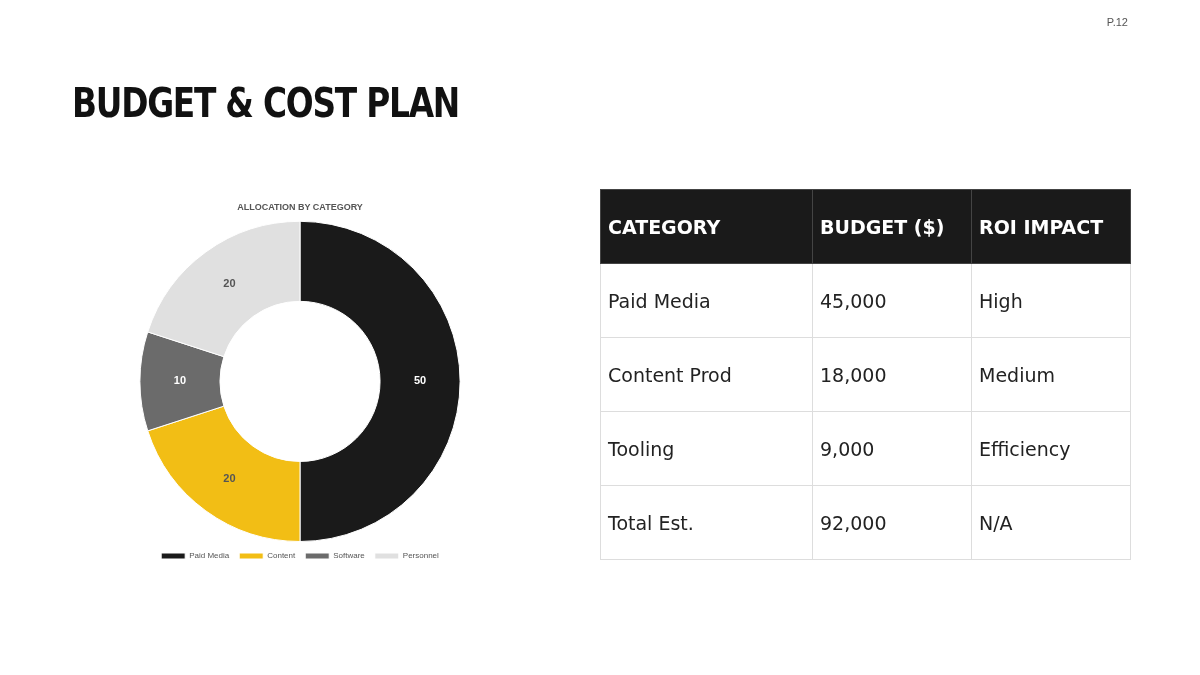 The height and width of the screenshot is (675, 1200). Describe the element at coordinates (706, 226) in the screenshot. I see `category-label: CATEGORY` at that location.